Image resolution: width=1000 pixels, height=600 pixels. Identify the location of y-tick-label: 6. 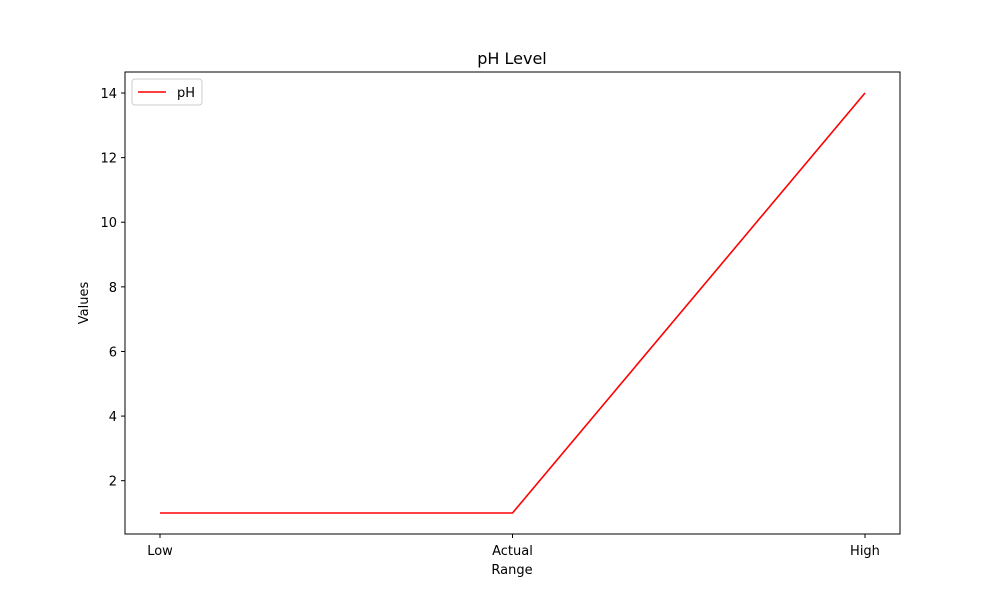
(113, 352).